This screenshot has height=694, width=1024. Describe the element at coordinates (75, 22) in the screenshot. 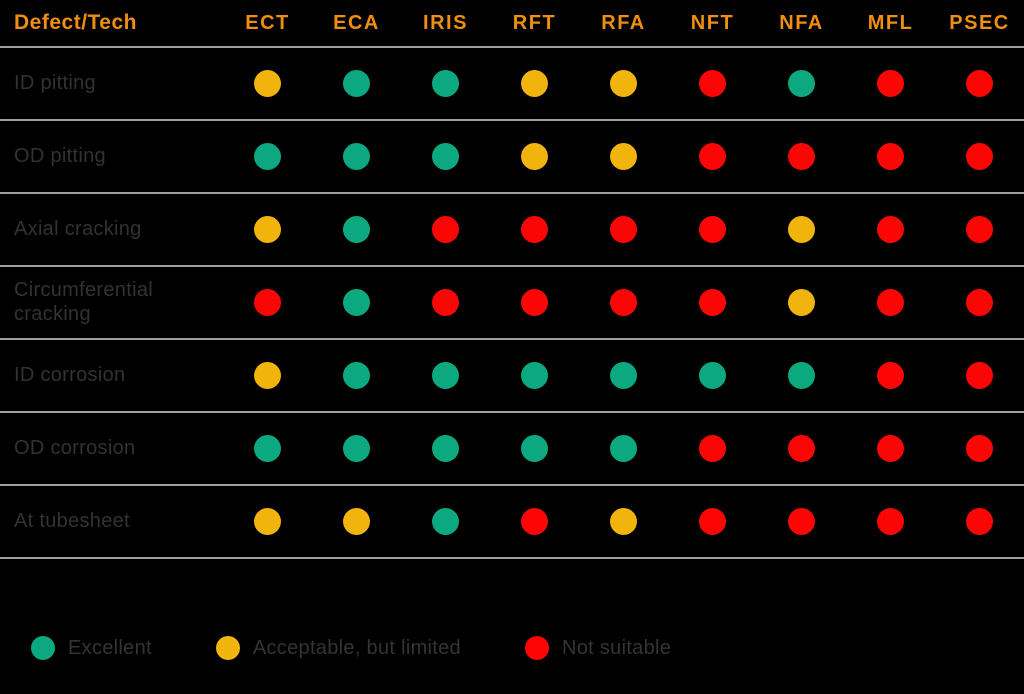

I see `defect-tech-header: Defect/Tech` at that location.